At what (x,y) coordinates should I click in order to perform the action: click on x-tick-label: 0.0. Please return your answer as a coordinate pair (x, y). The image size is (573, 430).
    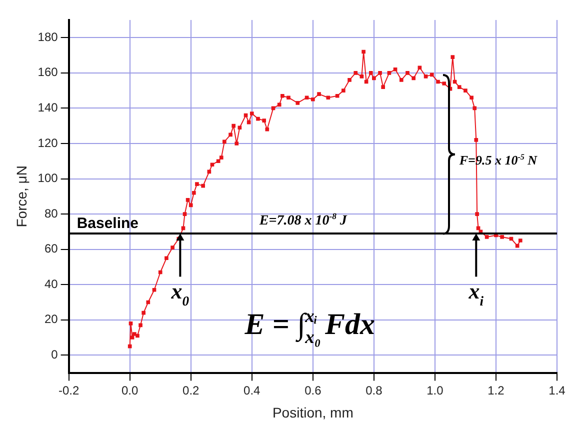
    Looking at the image, I should click on (130, 390).